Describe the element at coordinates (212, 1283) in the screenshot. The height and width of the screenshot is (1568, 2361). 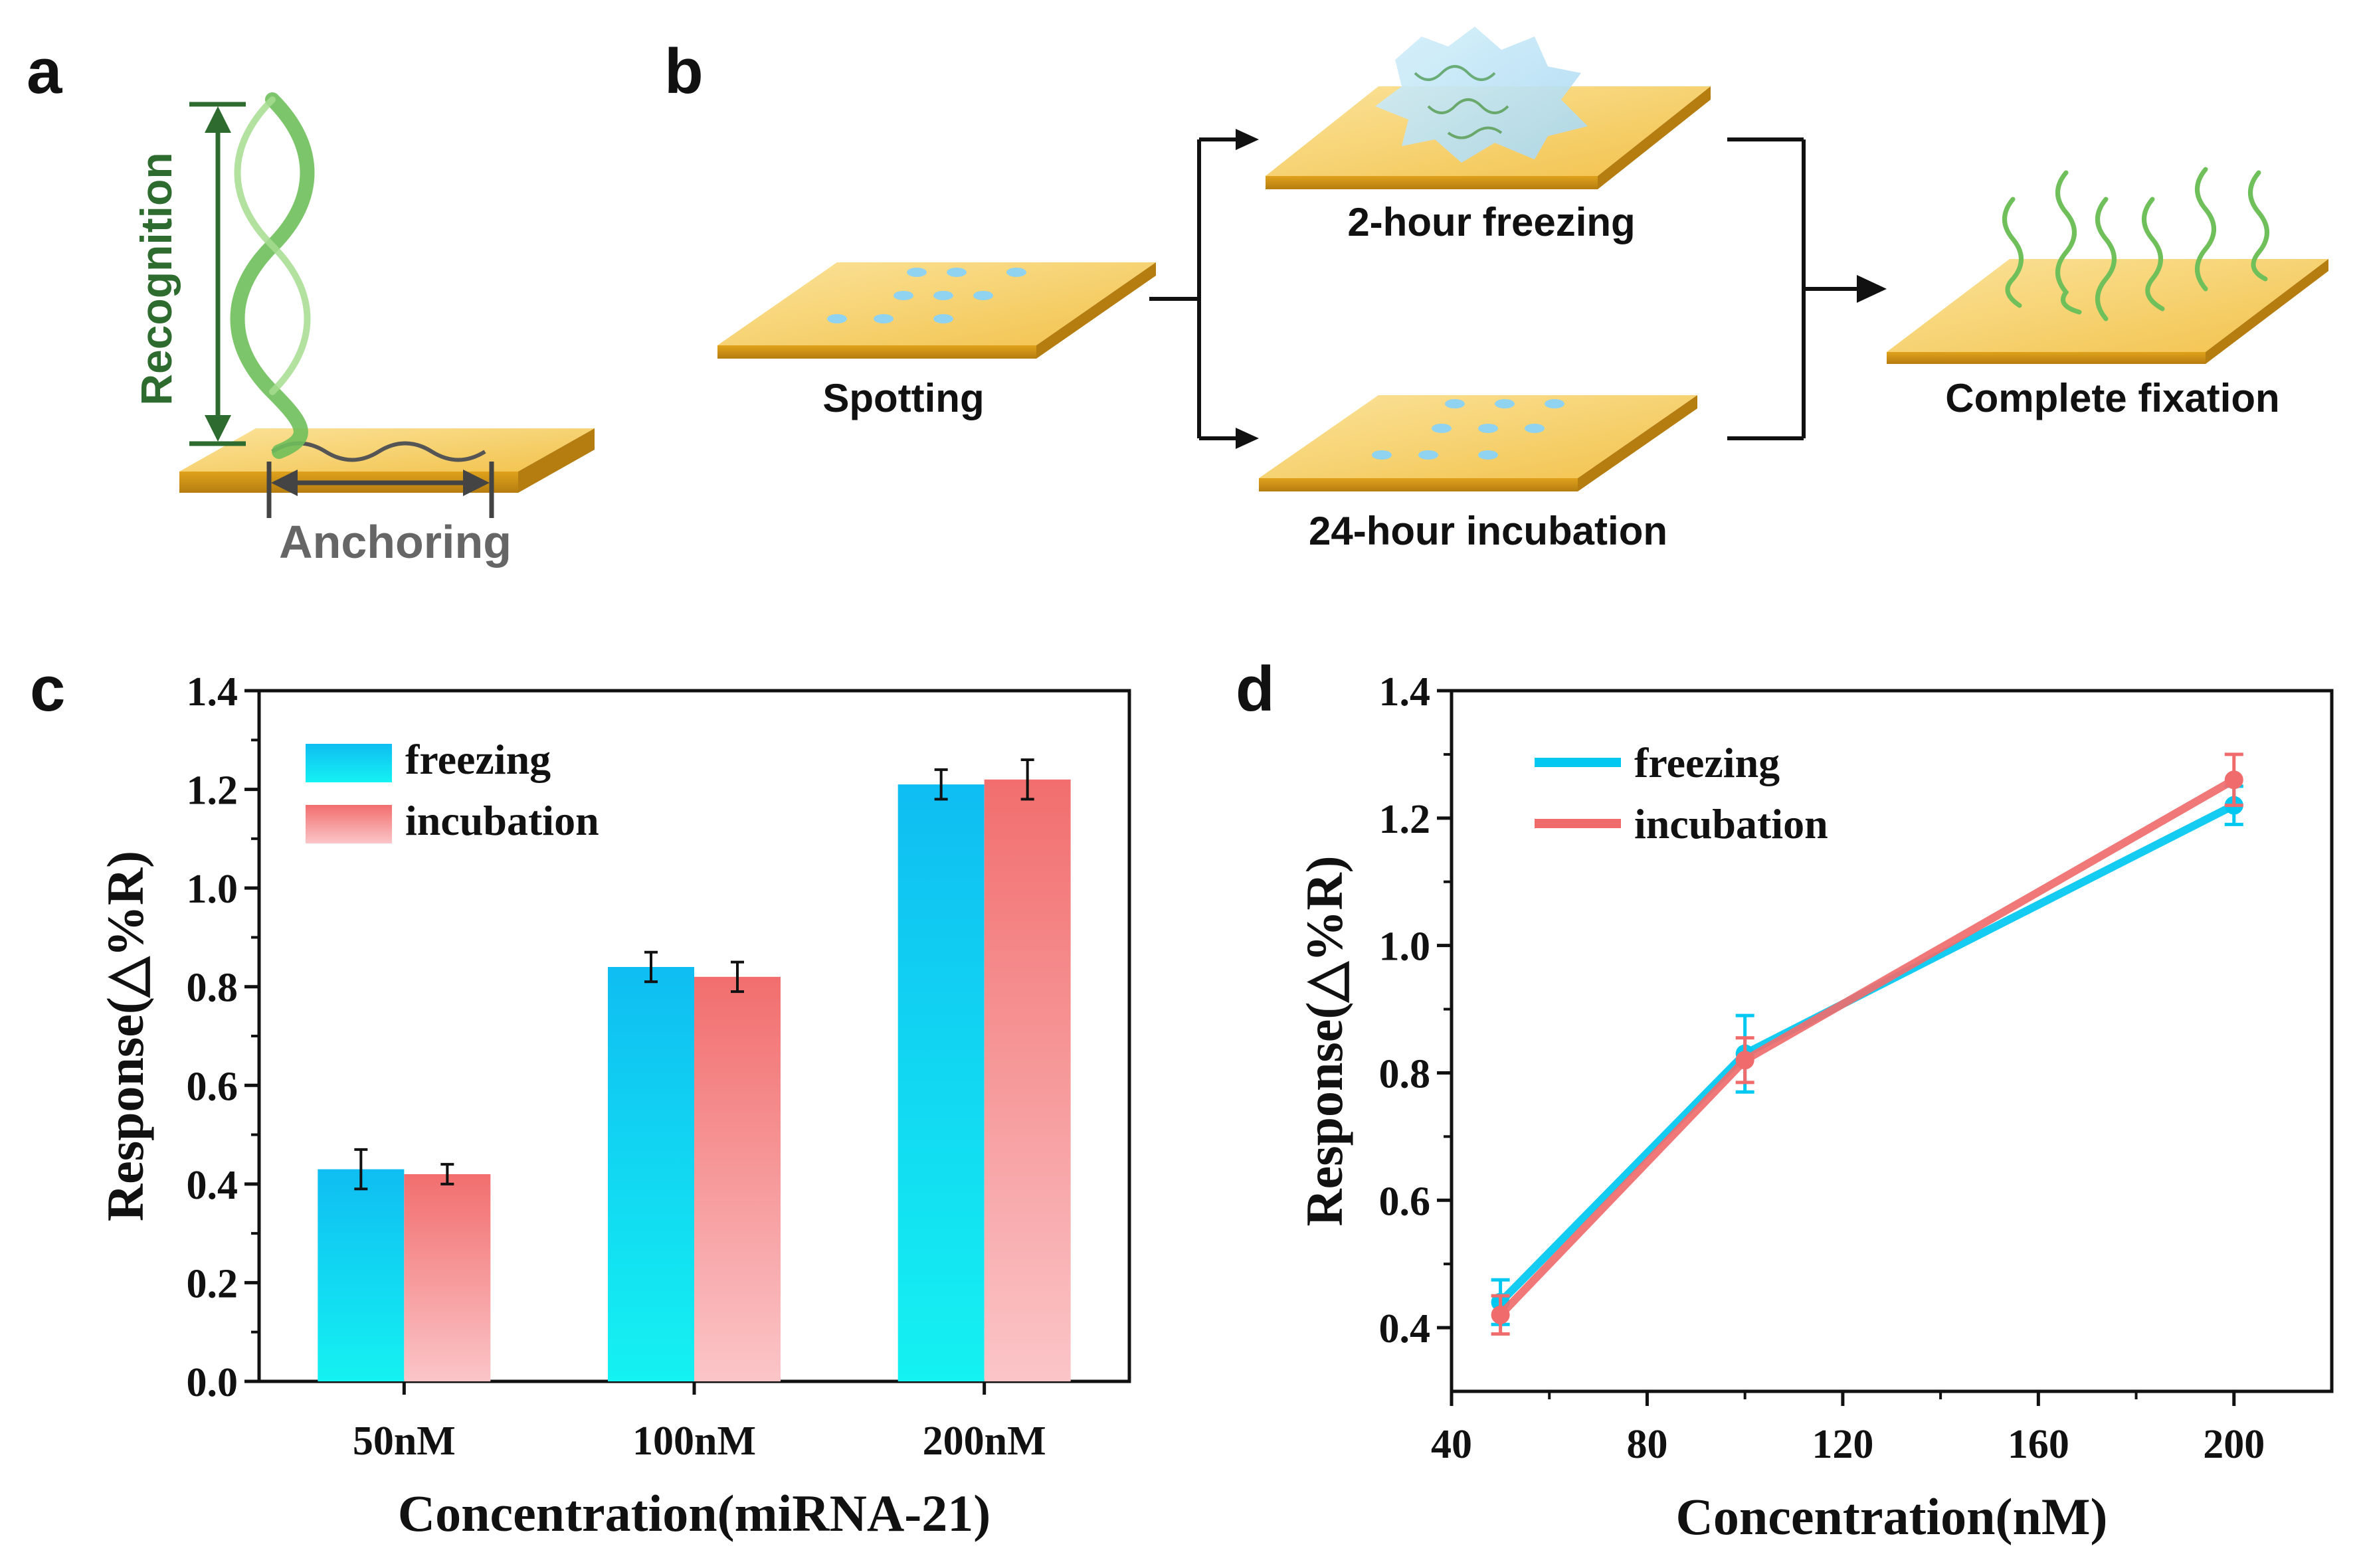
I see `y-tick-label: 0.2` at that location.